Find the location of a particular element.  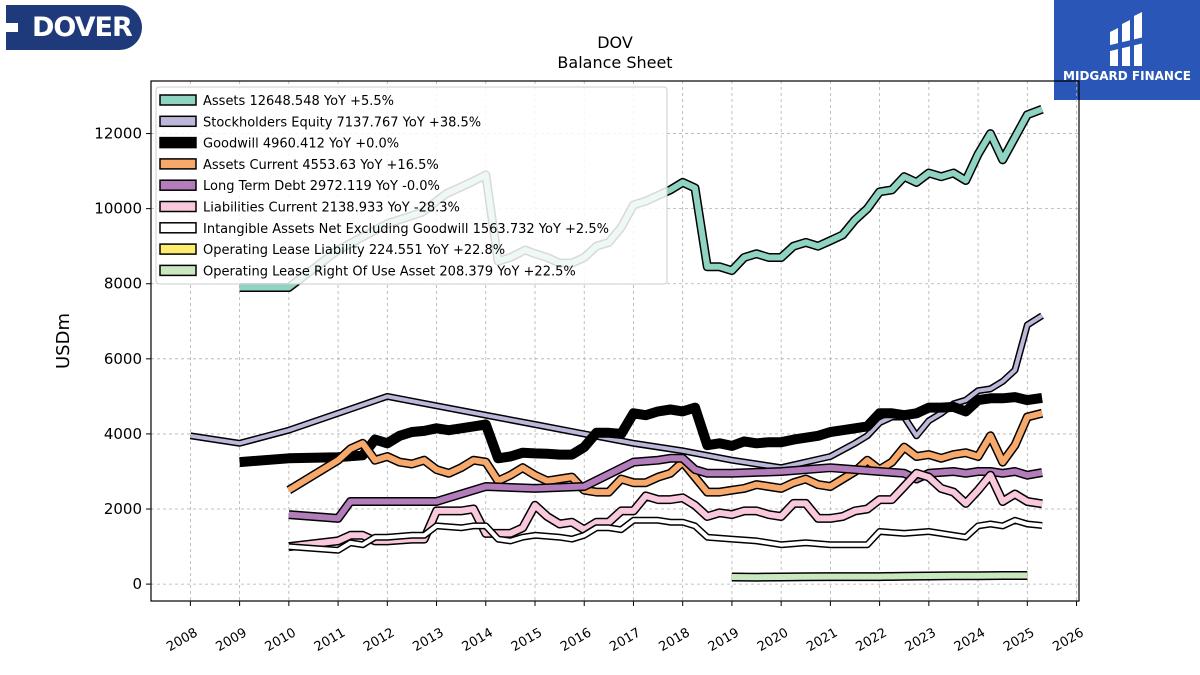

x-tick-label: 2025 is located at coordinates (1019, 640).